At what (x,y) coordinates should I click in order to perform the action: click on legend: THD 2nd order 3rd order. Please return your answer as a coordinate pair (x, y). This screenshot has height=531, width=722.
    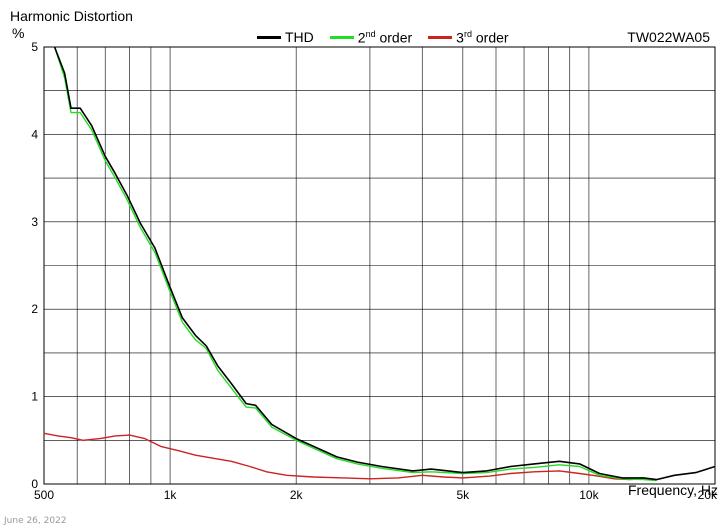
    Looking at the image, I should click on (383, 37).